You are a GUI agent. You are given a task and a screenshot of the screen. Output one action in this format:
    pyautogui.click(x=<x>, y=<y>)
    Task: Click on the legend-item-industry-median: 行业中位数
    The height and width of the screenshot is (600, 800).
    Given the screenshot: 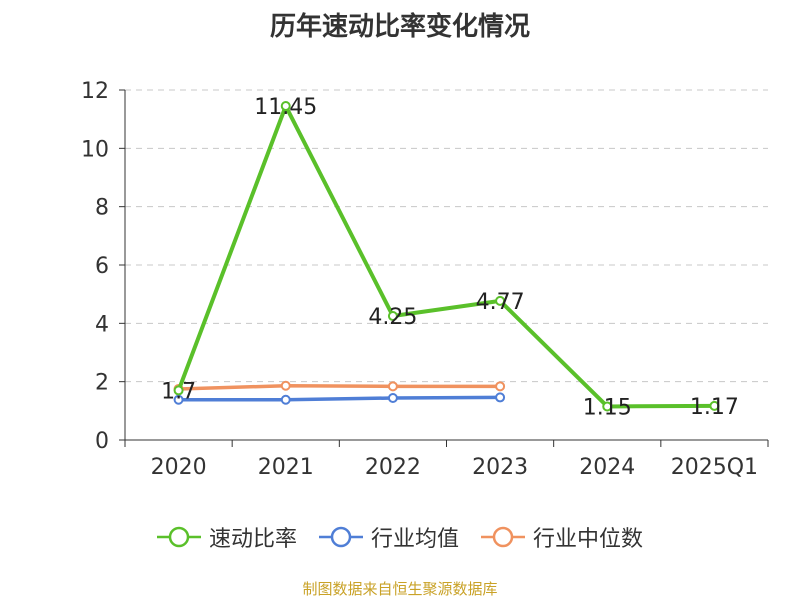 What is the action you would take?
    pyautogui.click(x=562, y=537)
    